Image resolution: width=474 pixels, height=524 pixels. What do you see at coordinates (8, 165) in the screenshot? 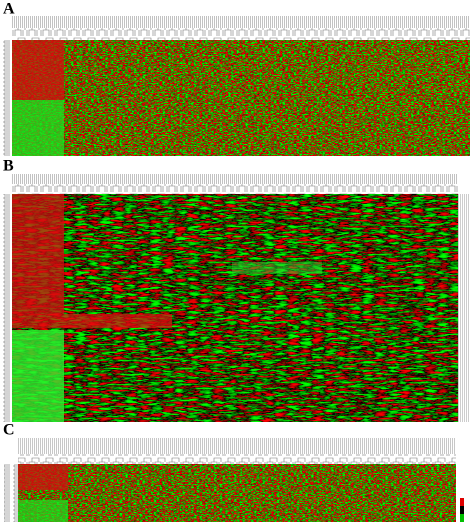
I see `panel-label: B` at bounding box center [8, 165].